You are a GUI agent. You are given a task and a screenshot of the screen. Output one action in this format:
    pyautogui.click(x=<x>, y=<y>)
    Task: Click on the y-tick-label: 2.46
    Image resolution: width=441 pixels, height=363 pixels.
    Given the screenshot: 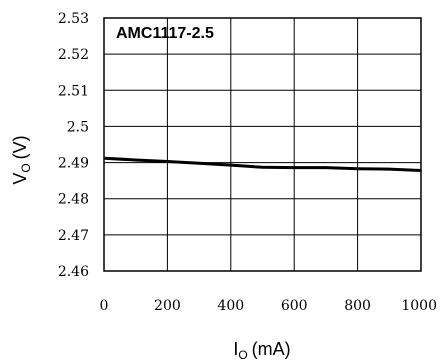 What is the action you would take?
    pyautogui.click(x=73, y=272)
    